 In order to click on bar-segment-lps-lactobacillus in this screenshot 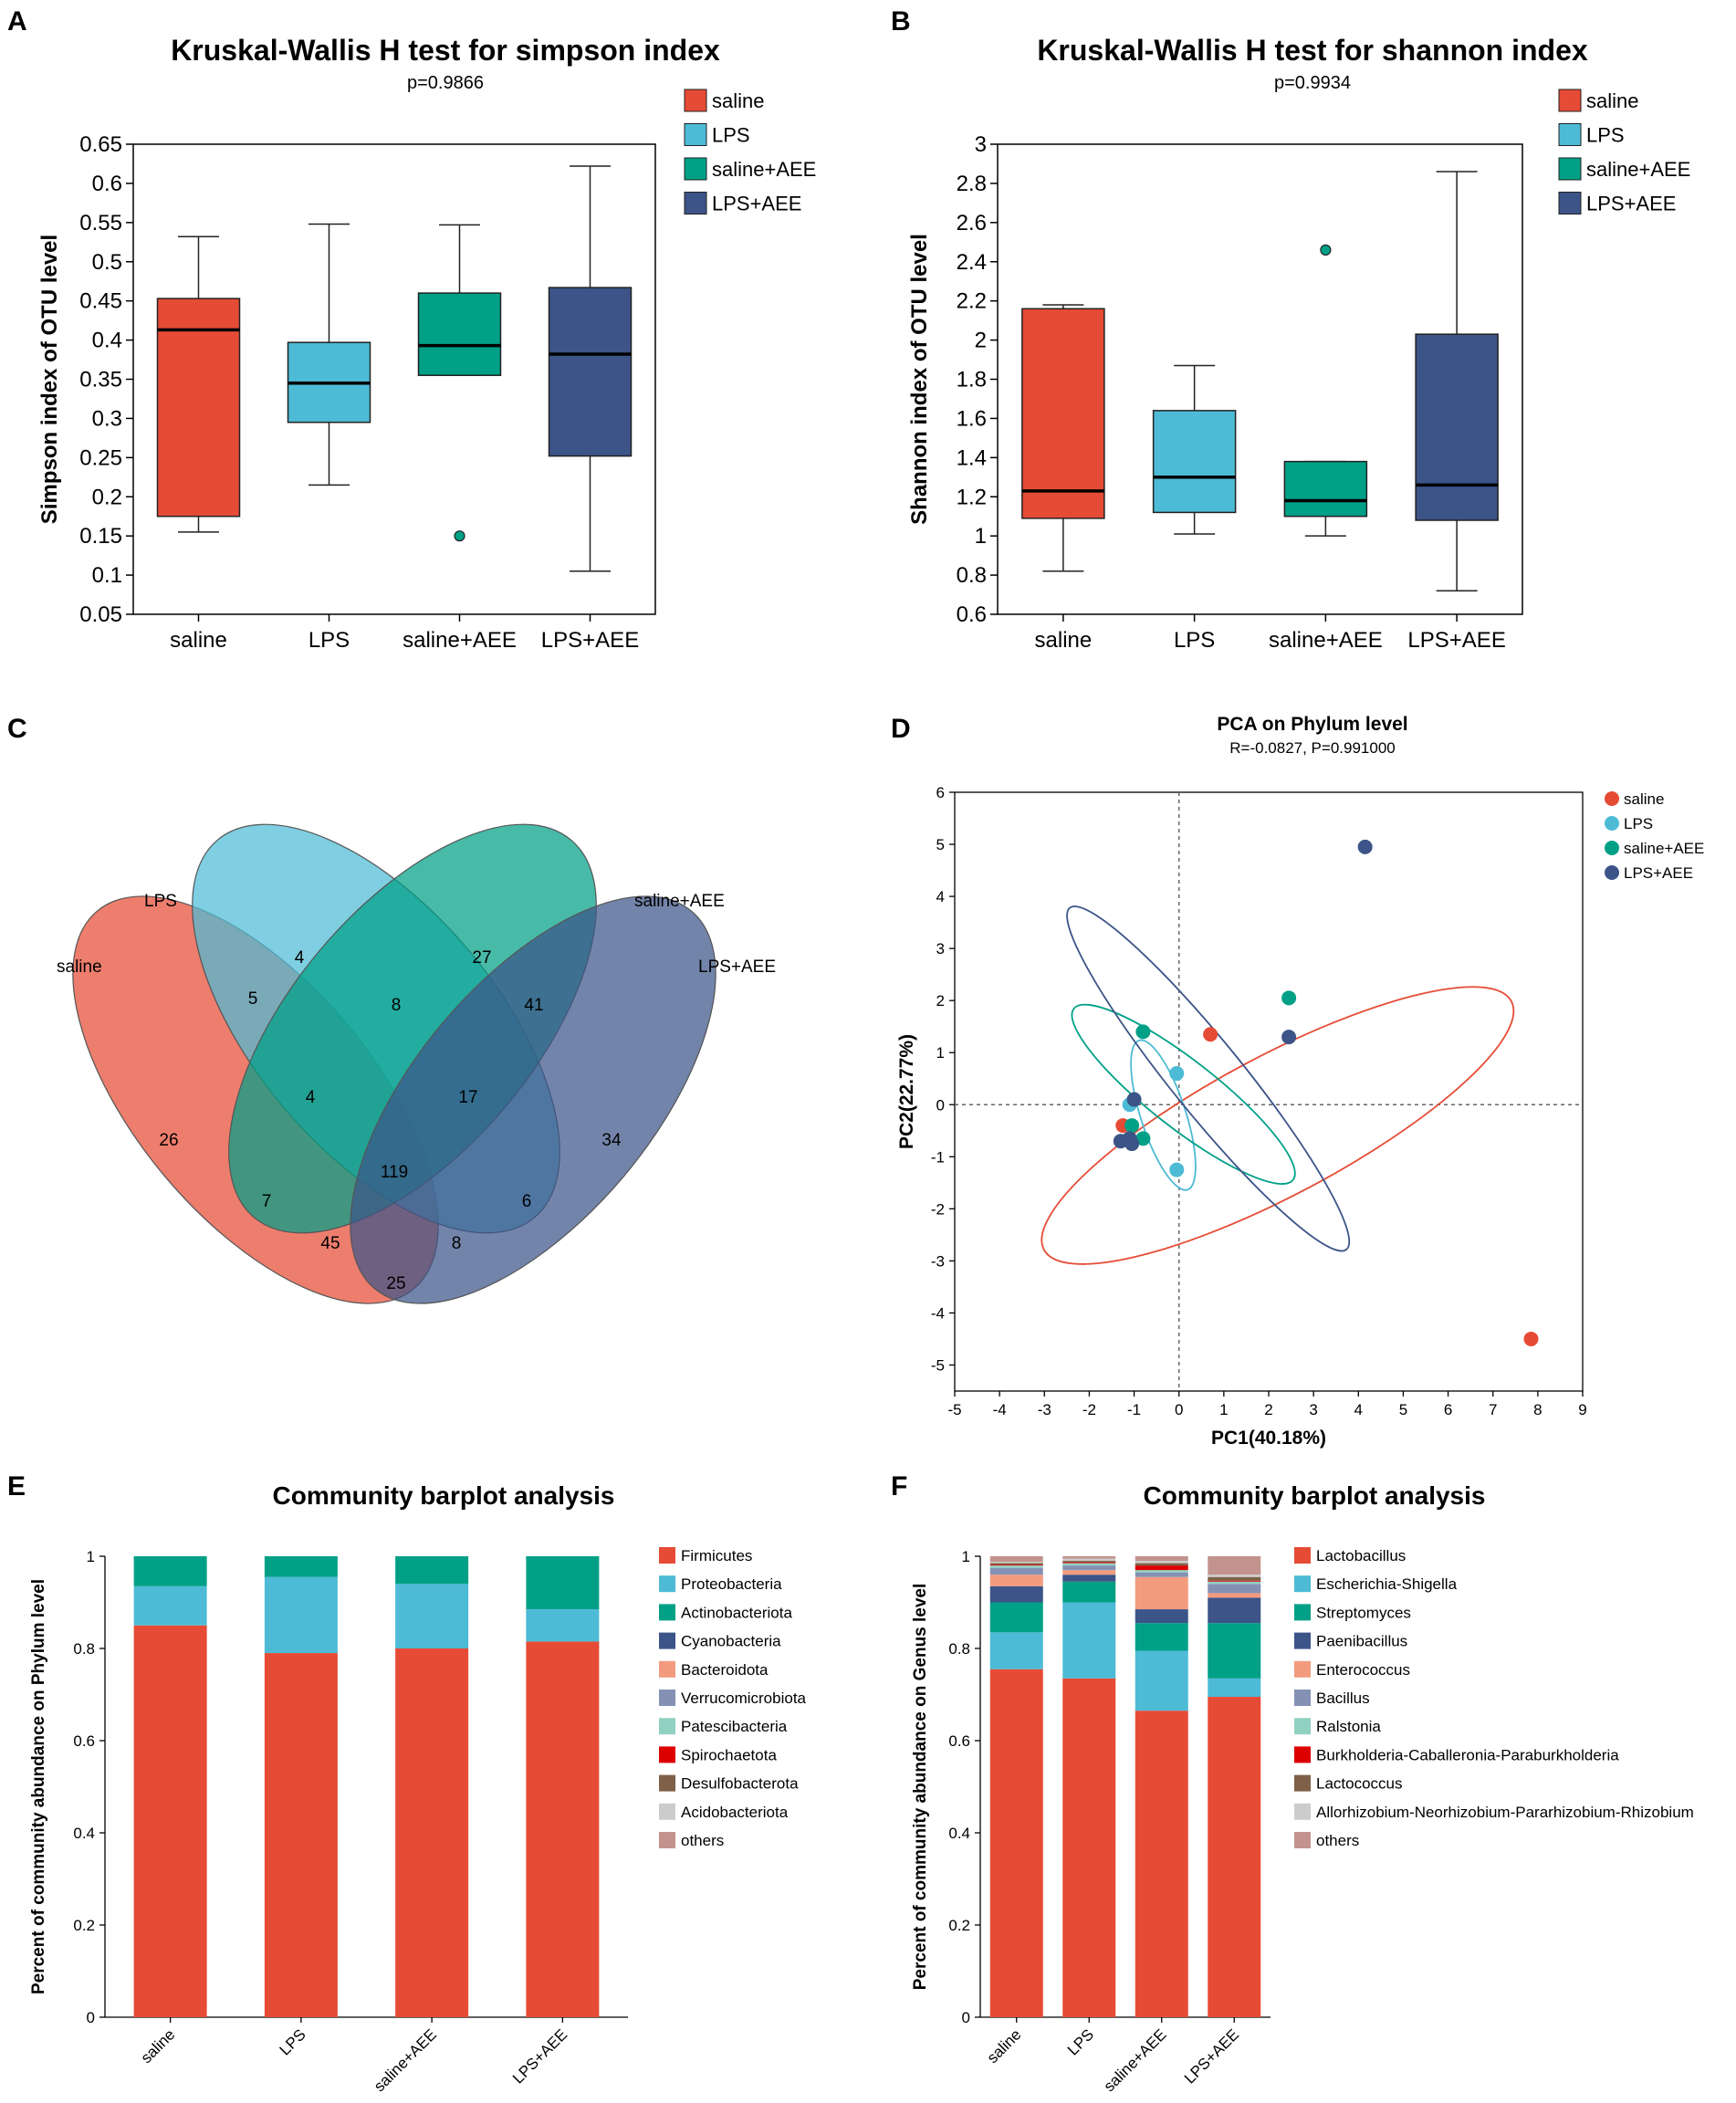, I will do `click(1089, 1847)`.